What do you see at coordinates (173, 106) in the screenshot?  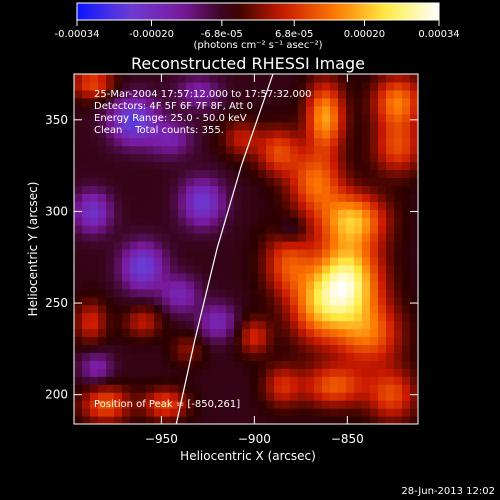 I see `annotation-detectors: Detectors: 4F 5F 6F 7F 8F, Att 0` at bounding box center [173, 106].